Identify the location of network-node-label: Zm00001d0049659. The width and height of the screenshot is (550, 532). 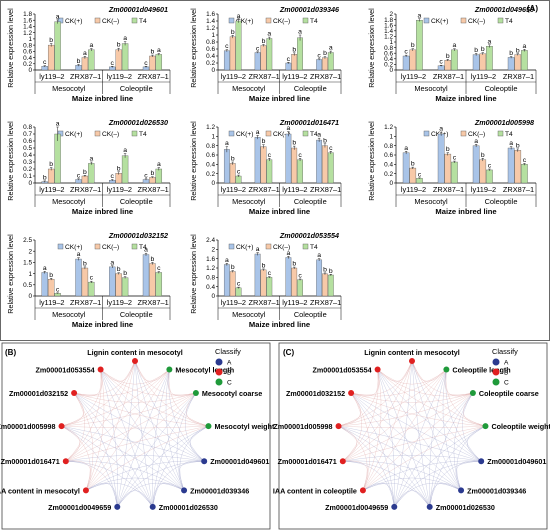
(79, 507).